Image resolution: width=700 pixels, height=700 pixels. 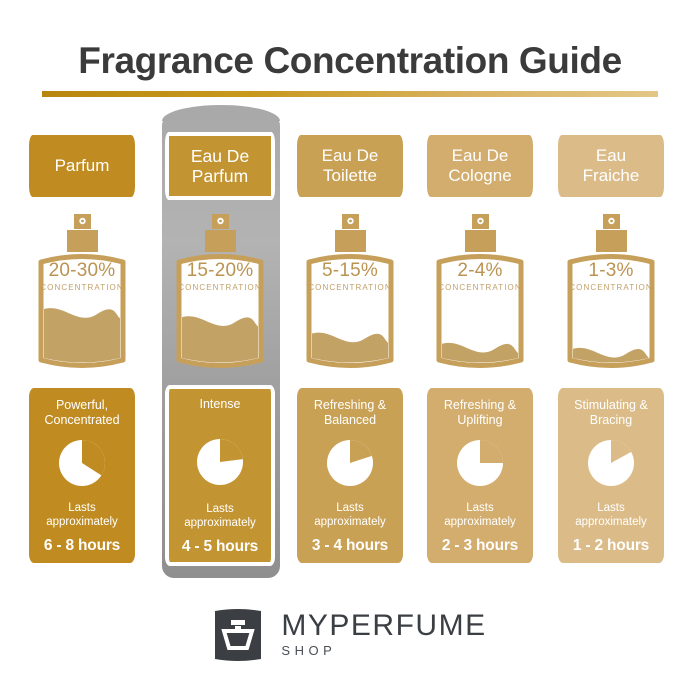 What do you see at coordinates (384, 625) in the screenshot?
I see `logo-wordmark: MYPERFUME` at bounding box center [384, 625].